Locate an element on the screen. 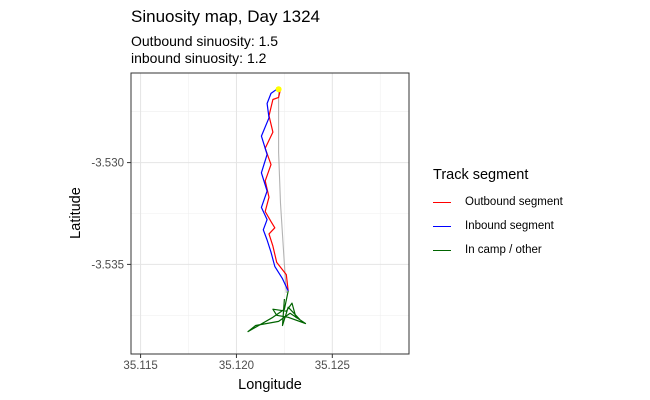 This screenshot has height=400, width=650. y-axis-label: Latitude is located at coordinates (76, 213).